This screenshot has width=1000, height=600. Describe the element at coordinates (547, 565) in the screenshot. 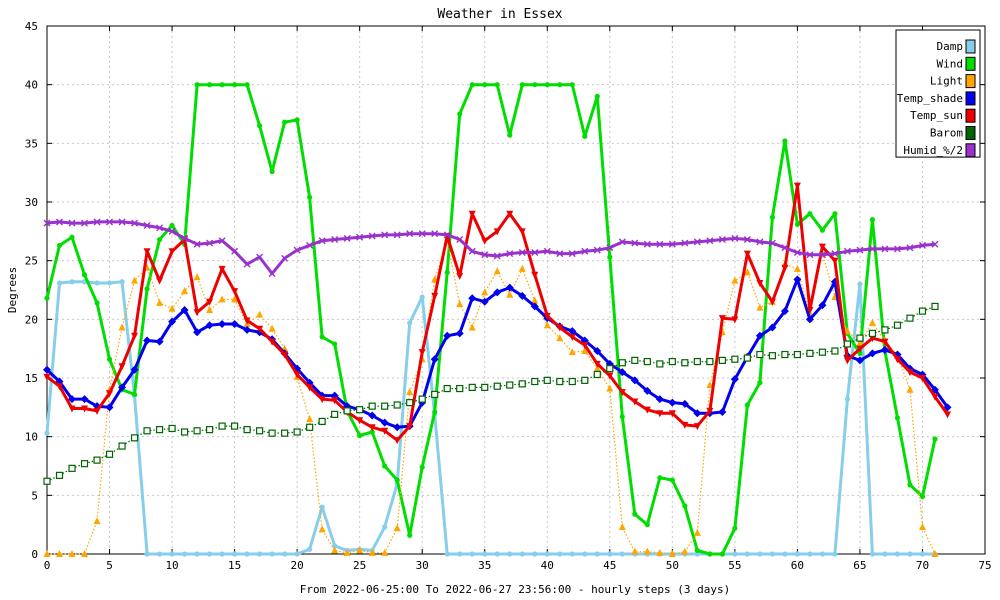

I see `x-tick-label: 40` at that location.